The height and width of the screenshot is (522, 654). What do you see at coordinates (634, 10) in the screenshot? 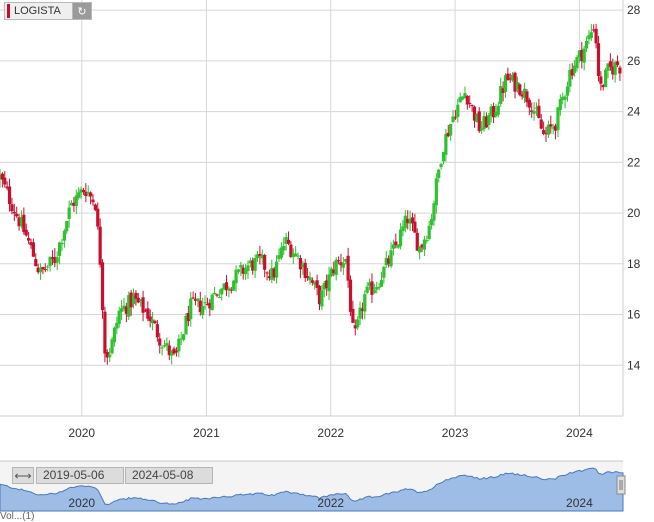
I see `y-tick-label: 28` at bounding box center [634, 10].